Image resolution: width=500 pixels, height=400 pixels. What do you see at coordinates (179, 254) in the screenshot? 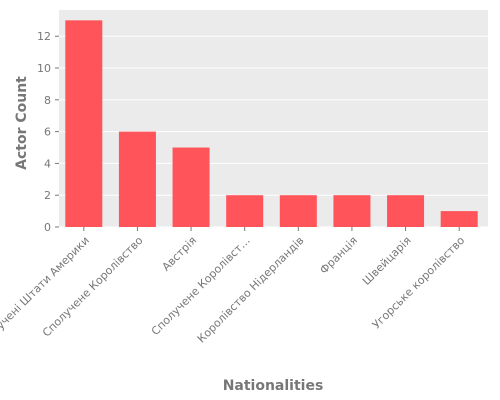
I see `x-tick-label: Австрія` at bounding box center [179, 254].